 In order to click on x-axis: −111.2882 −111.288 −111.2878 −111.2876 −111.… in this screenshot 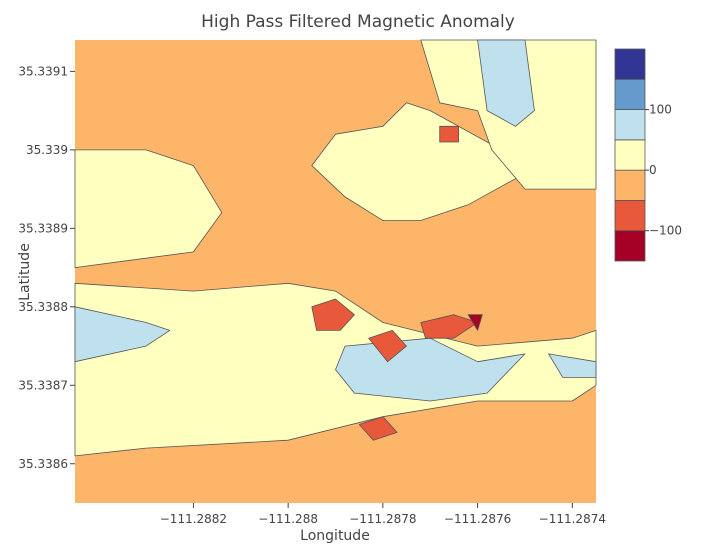, I will do `click(383, 514)`.